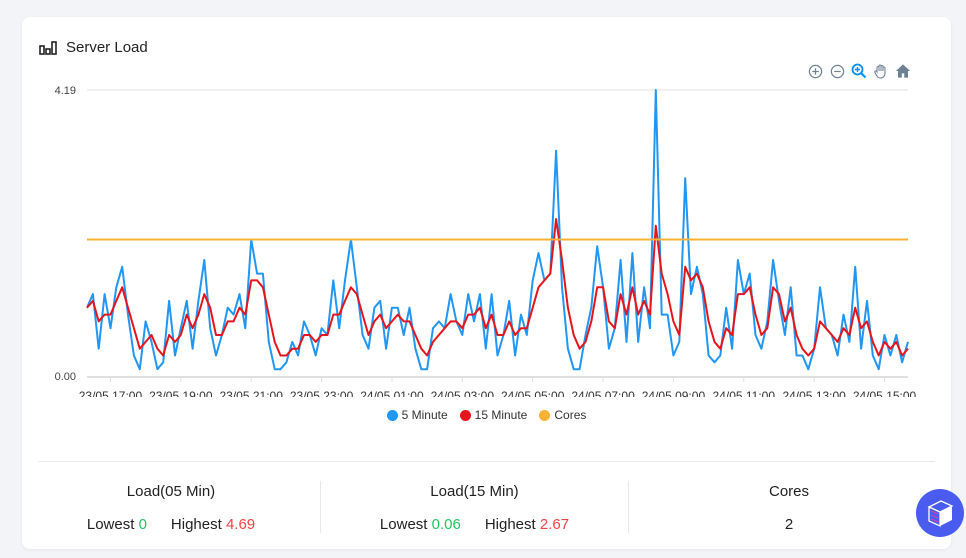  I want to click on stat-cores: Cores 2, so click(789, 508).